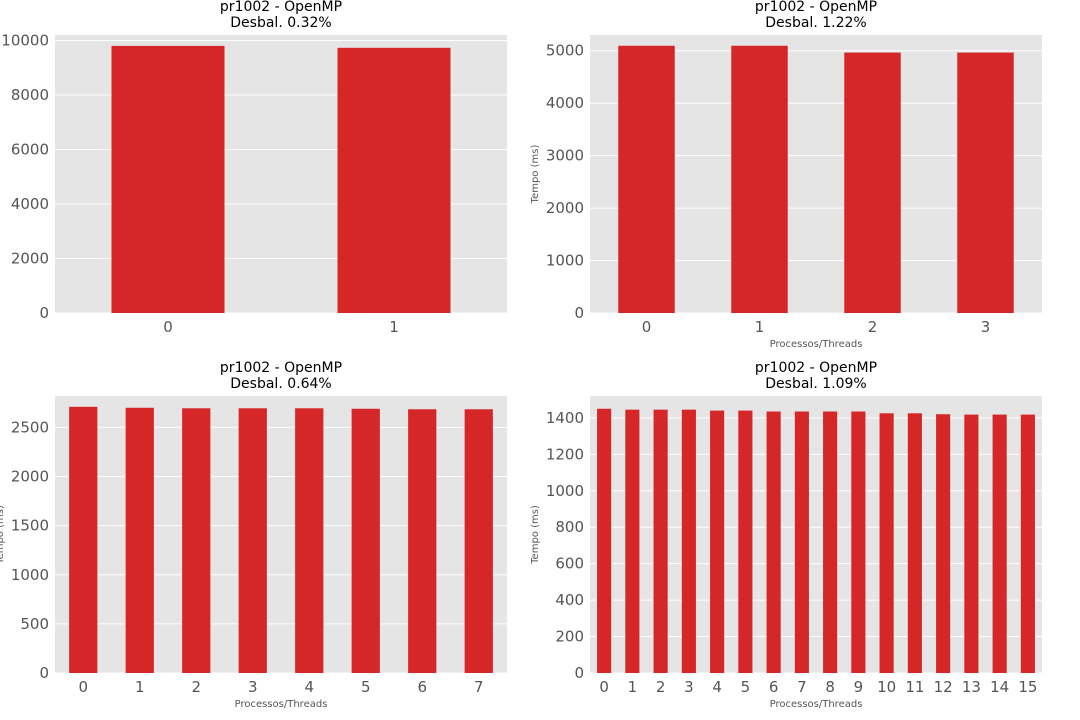 The width and height of the screenshot is (1080, 720). I want to click on chart-1-ytick-label: 1000, so click(565, 261).